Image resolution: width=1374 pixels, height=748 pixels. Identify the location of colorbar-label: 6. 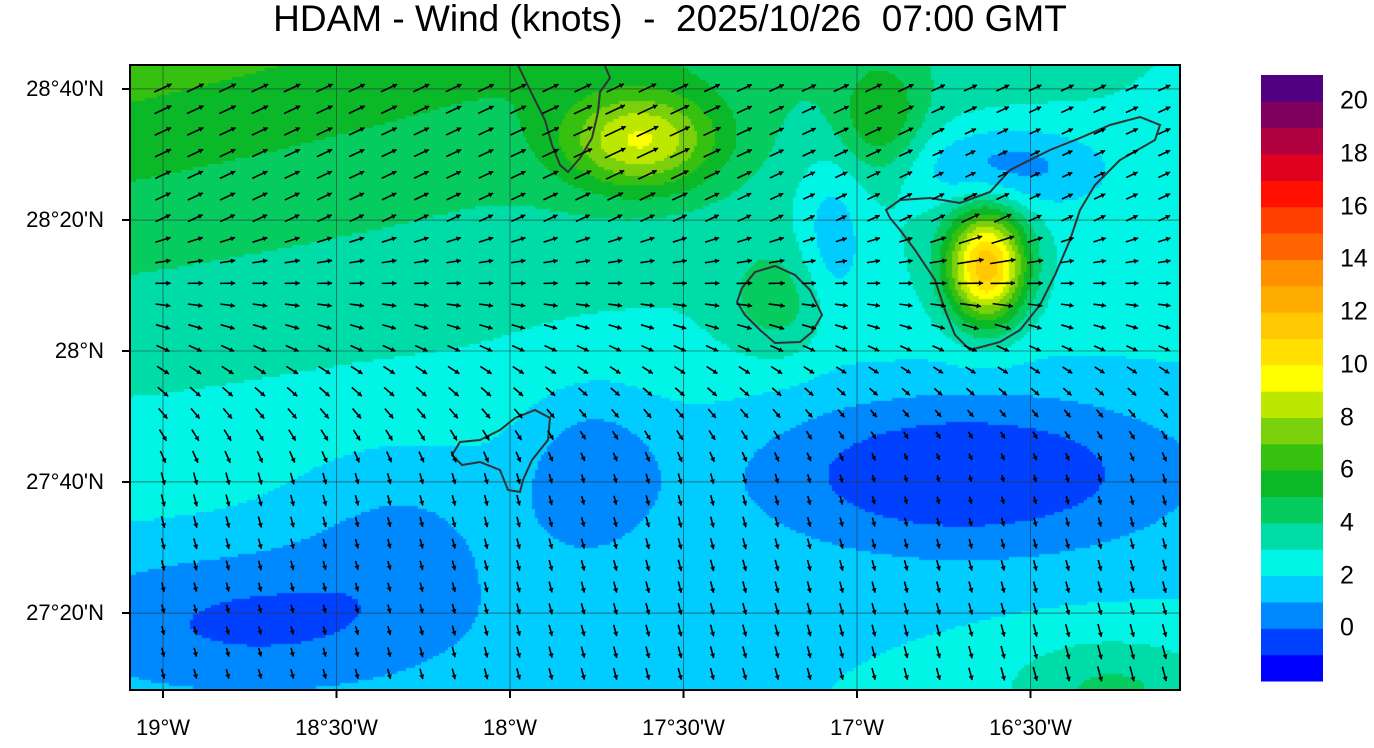
(1347, 469).